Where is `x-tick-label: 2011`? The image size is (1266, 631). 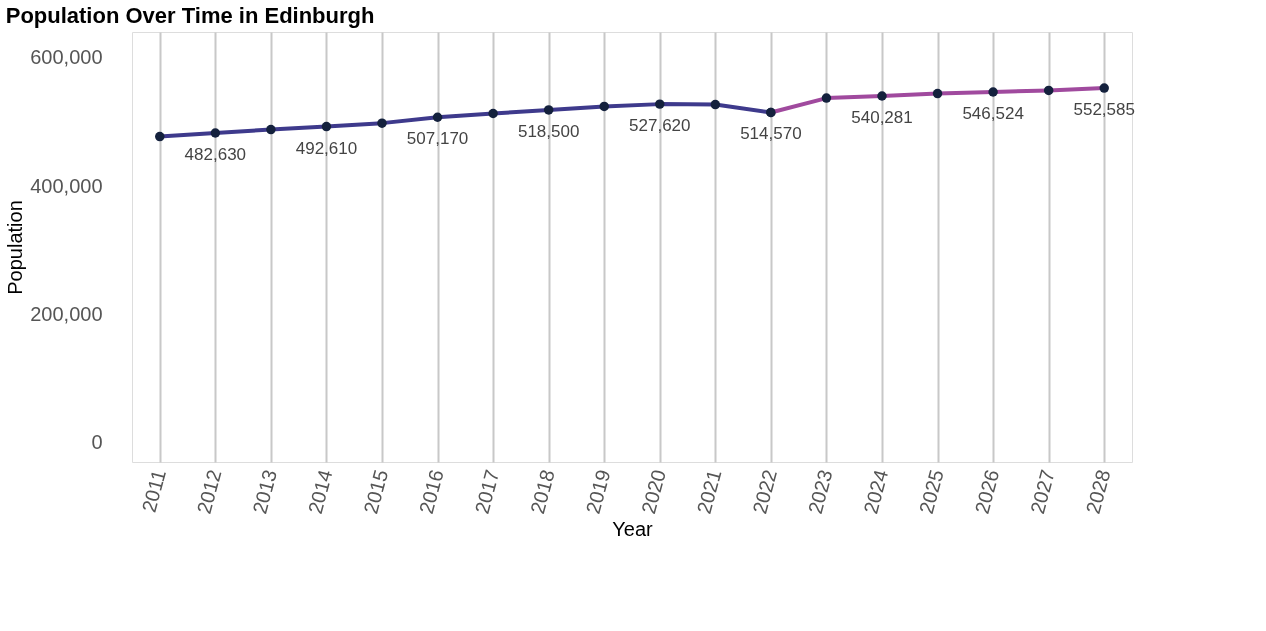 x-tick-label: 2011 is located at coordinates (153, 491).